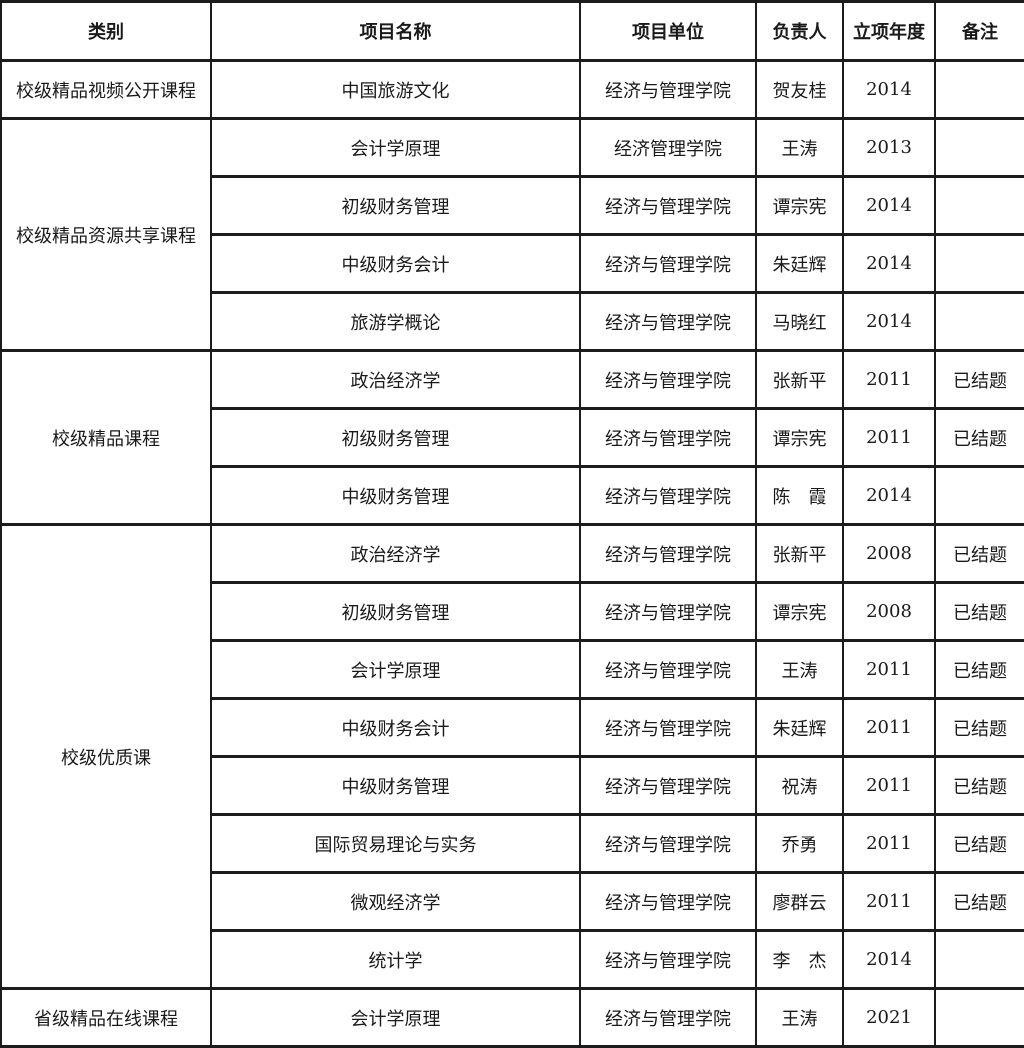  I want to click on leader-cell: 陈 霞, so click(799, 495).